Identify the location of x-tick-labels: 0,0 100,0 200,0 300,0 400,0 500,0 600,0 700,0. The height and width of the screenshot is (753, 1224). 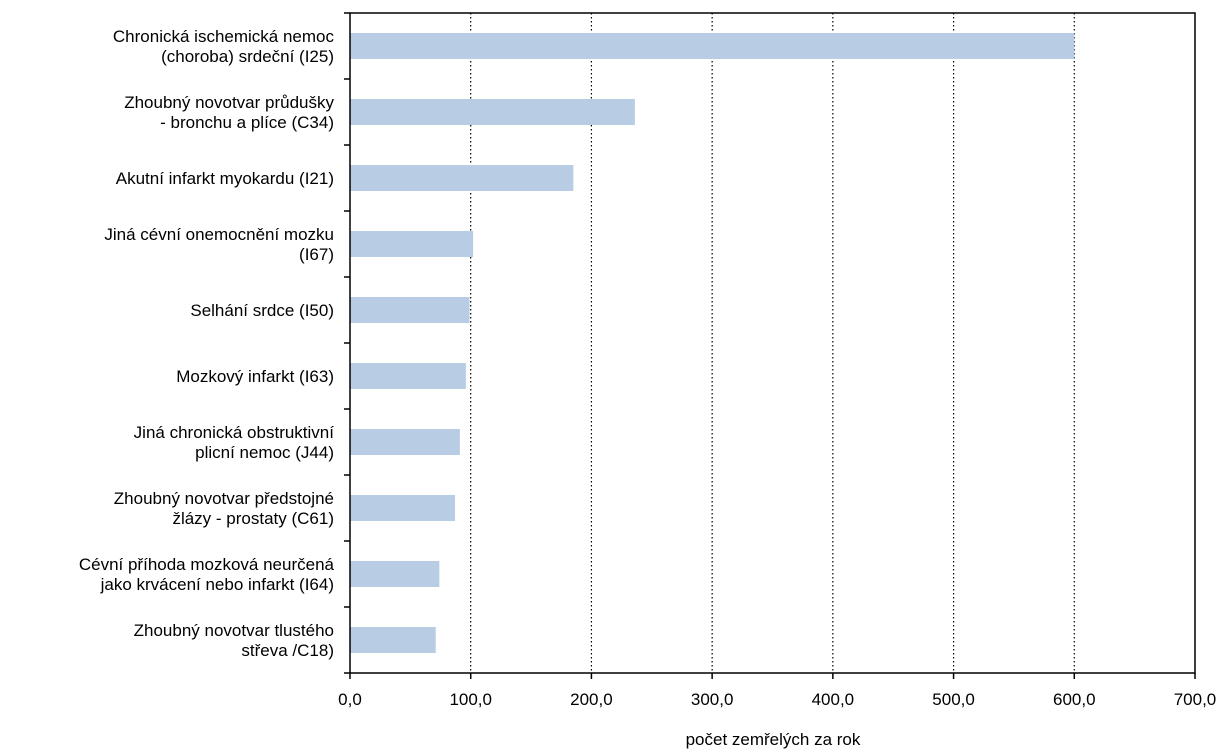
(777, 699).